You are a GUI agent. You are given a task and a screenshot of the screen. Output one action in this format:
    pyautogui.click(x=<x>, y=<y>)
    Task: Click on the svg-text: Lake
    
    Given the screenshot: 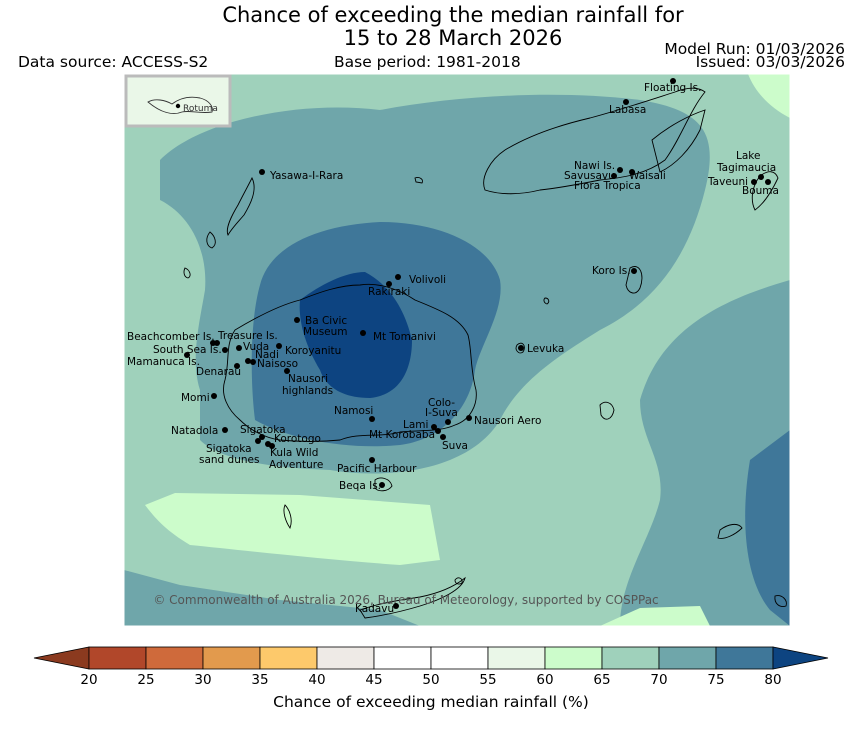 What is the action you would take?
    pyautogui.click(x=748, y=156)
    